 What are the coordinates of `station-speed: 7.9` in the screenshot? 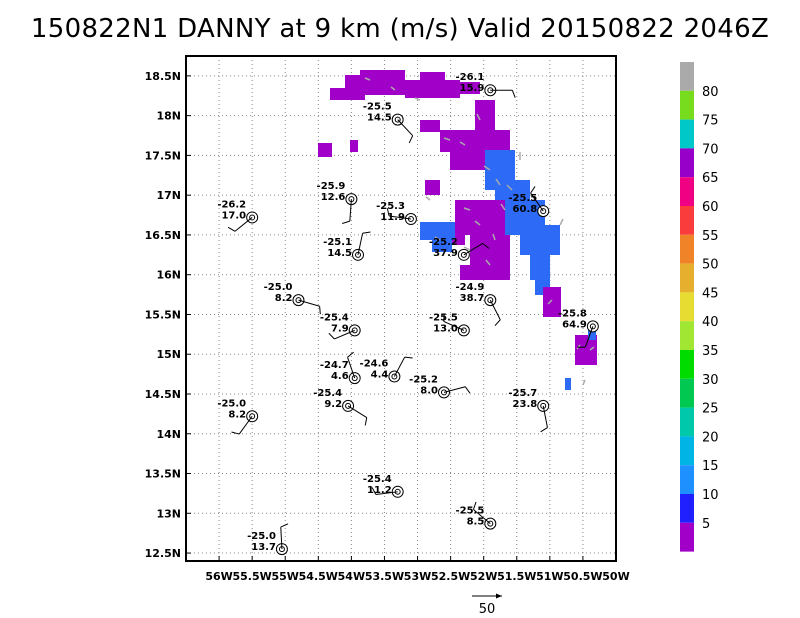 It's located at (340, 328).